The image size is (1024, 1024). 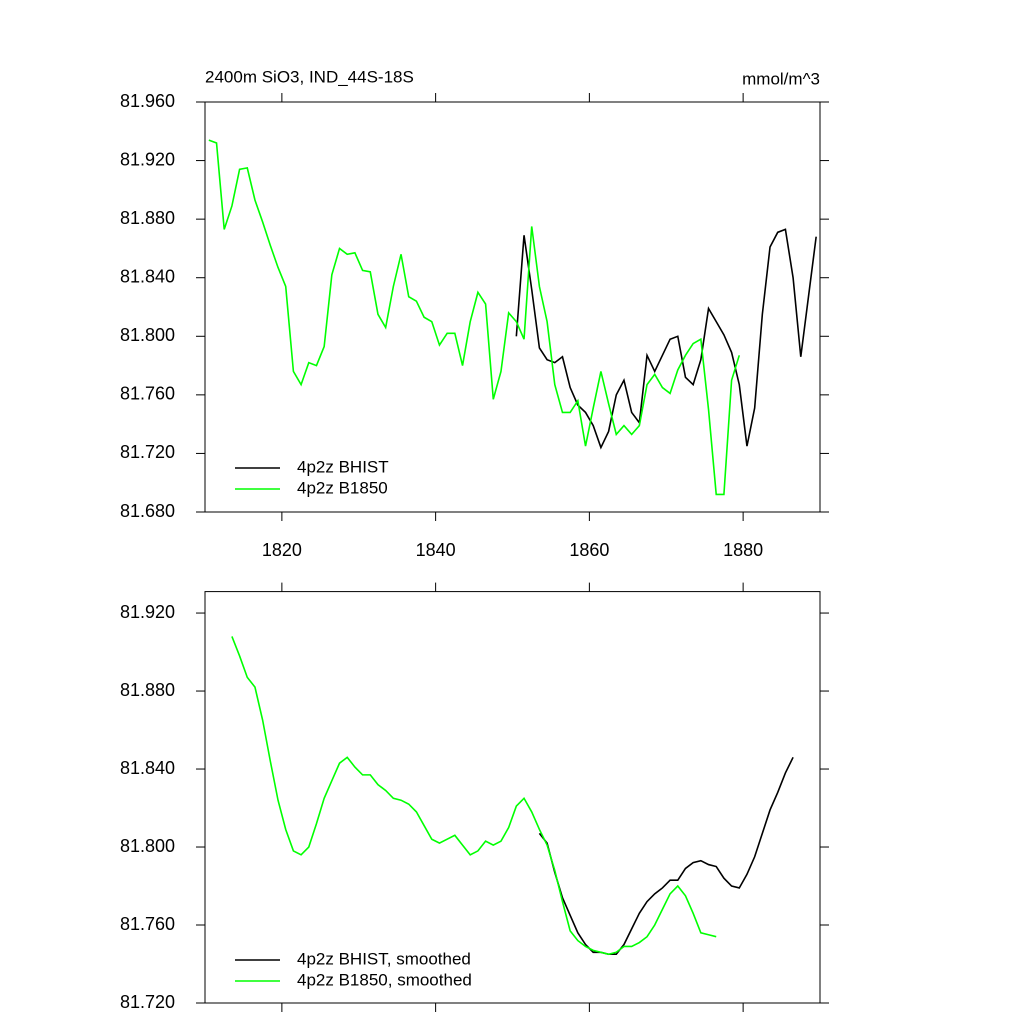 What do you see at coordinates (343, 466) in the screenshot?
I see `legend-label: 4p2z BHIST` at bounding box center [343, 466].